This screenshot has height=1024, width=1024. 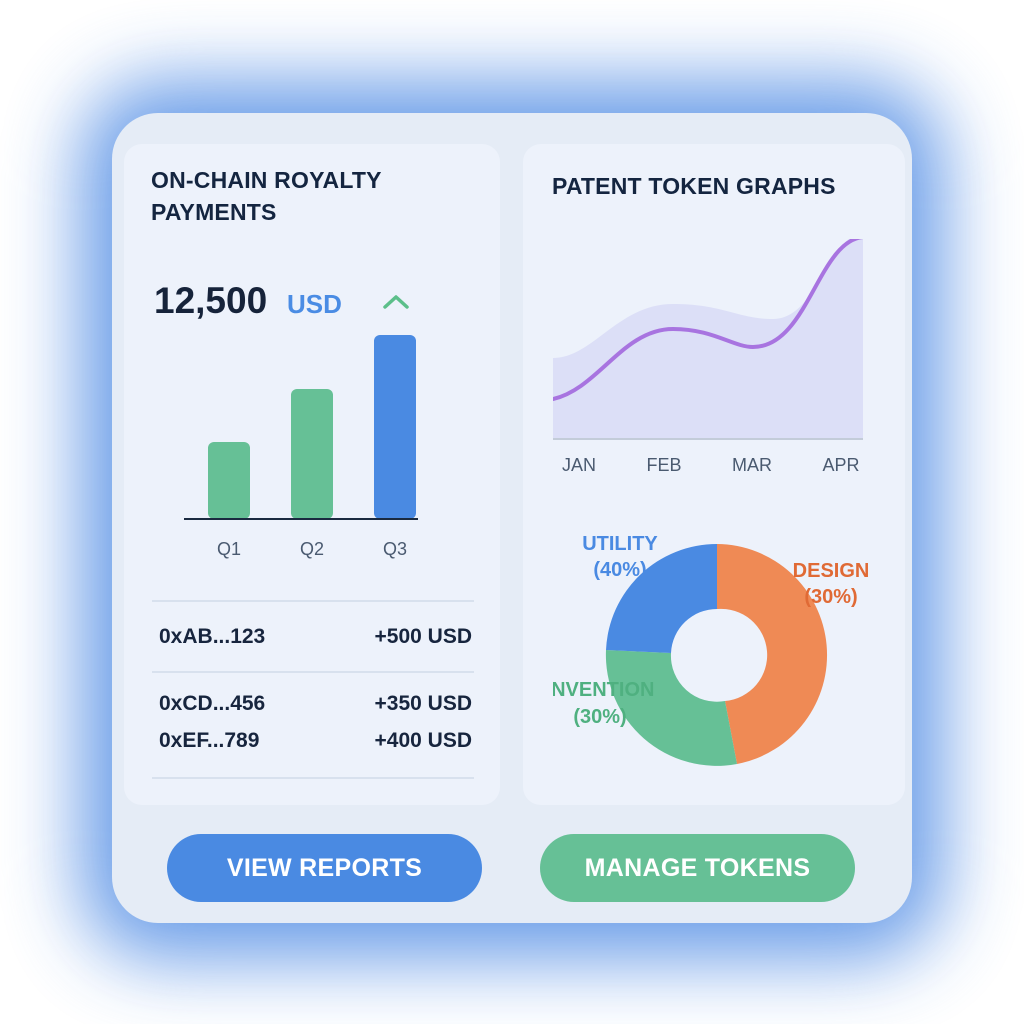 I want to click on royalty-title: ON-CHAIN ROYALTY PAYMENTS, so click(x=266, y=196).